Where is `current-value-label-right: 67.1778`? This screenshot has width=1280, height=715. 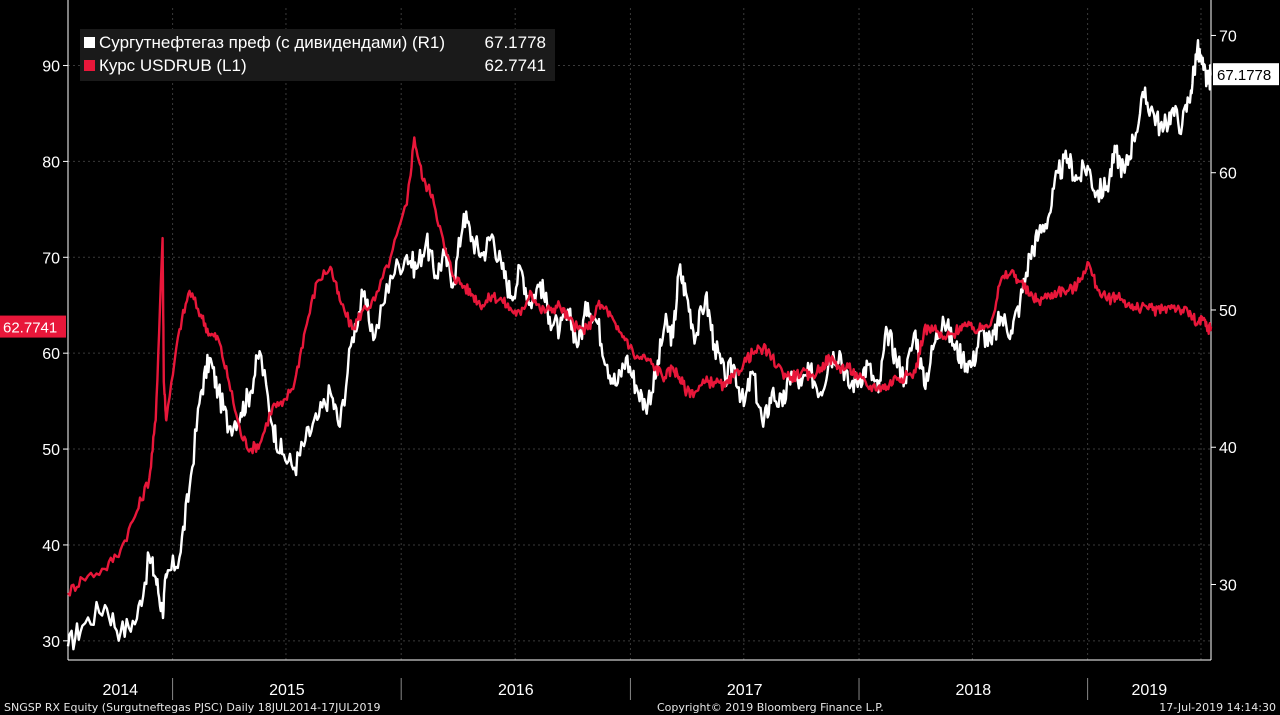
current-value-label-right: 67.1778 is located at coordinates (1244, 75).